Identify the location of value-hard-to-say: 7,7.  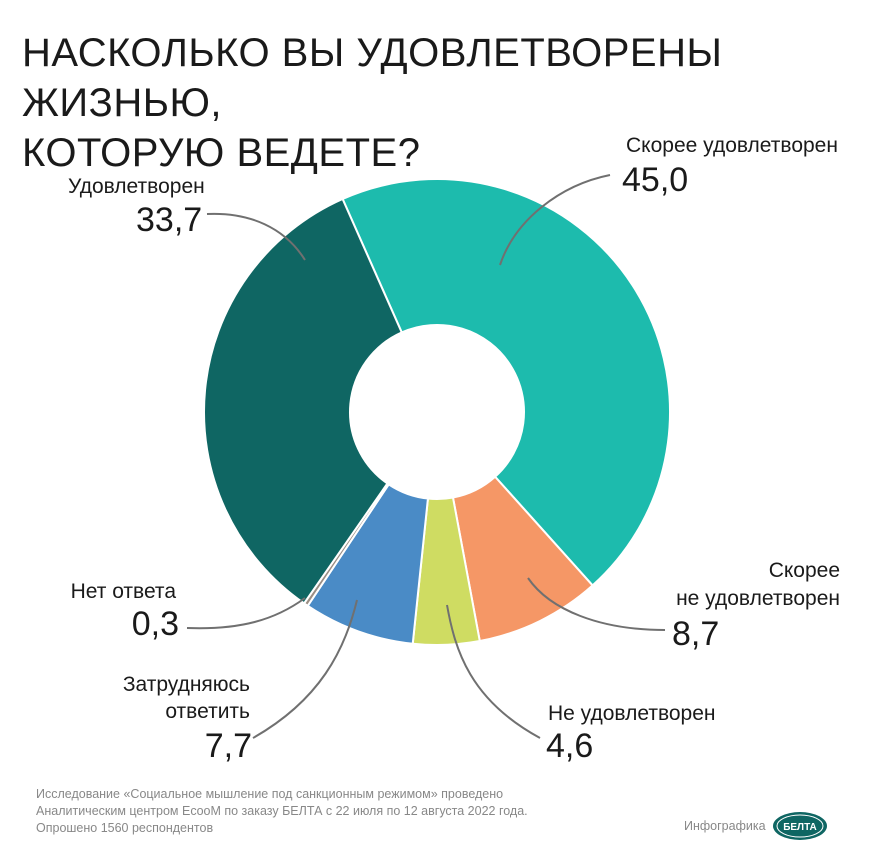
(228, 746).